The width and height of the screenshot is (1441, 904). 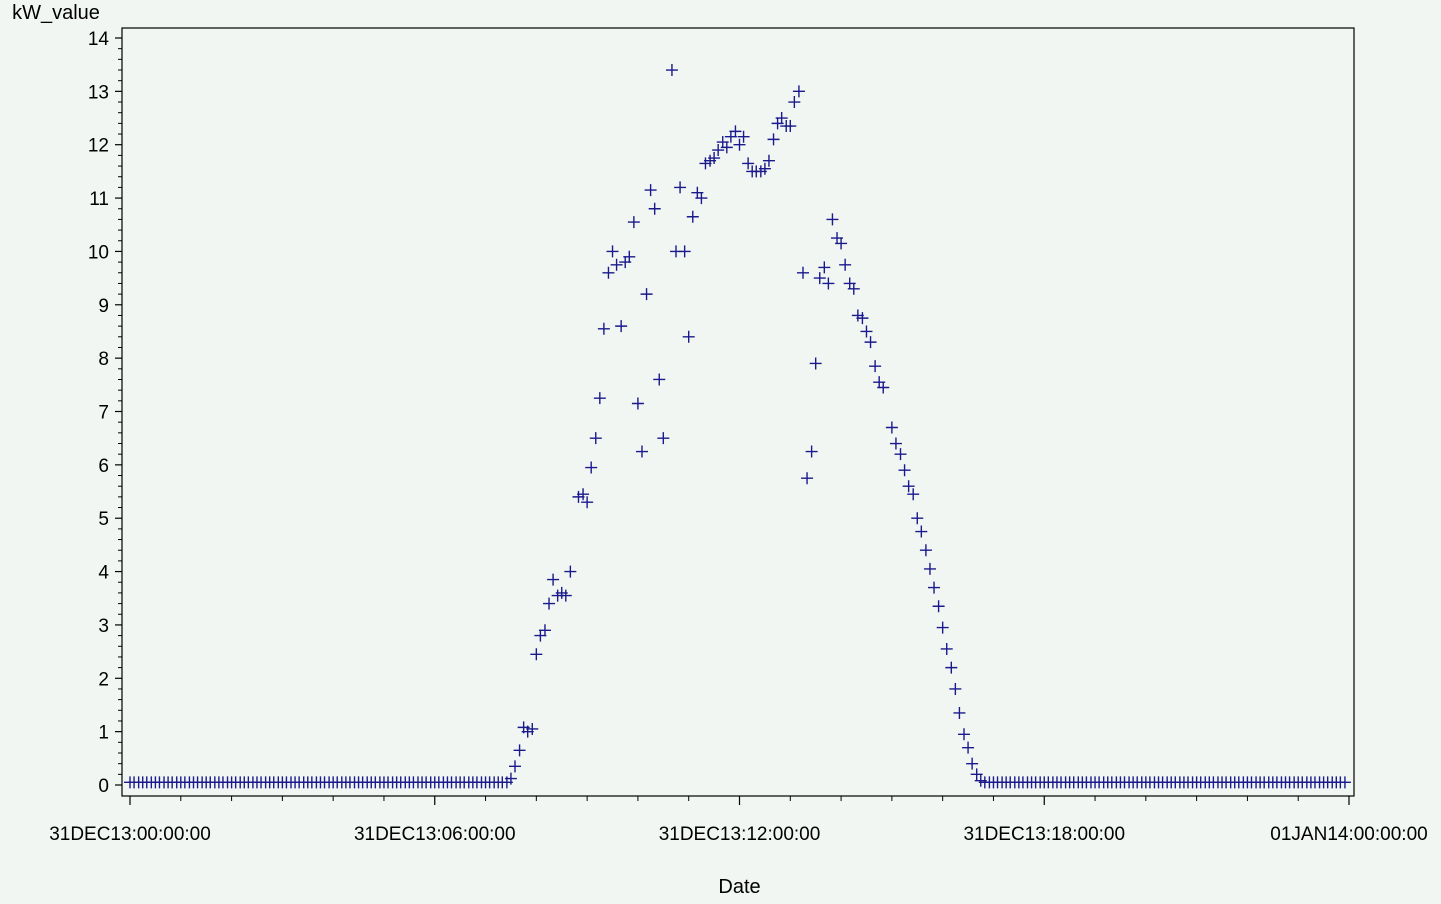 I want to click on x-axis-title: Date, so click(x=739, y=887).